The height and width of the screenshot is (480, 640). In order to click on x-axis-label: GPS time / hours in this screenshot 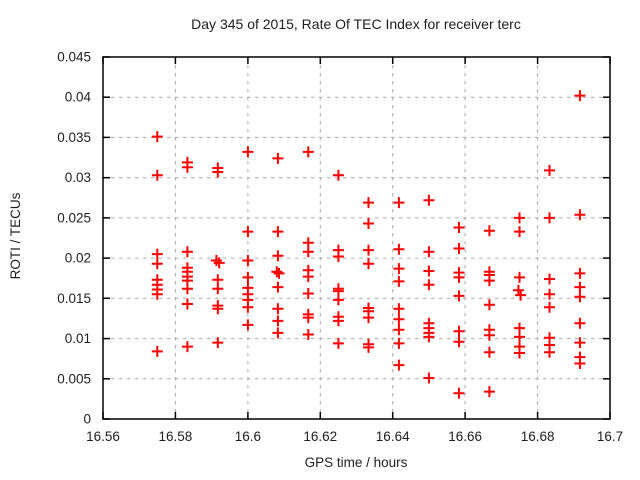, I will do `click(356, 462)`.